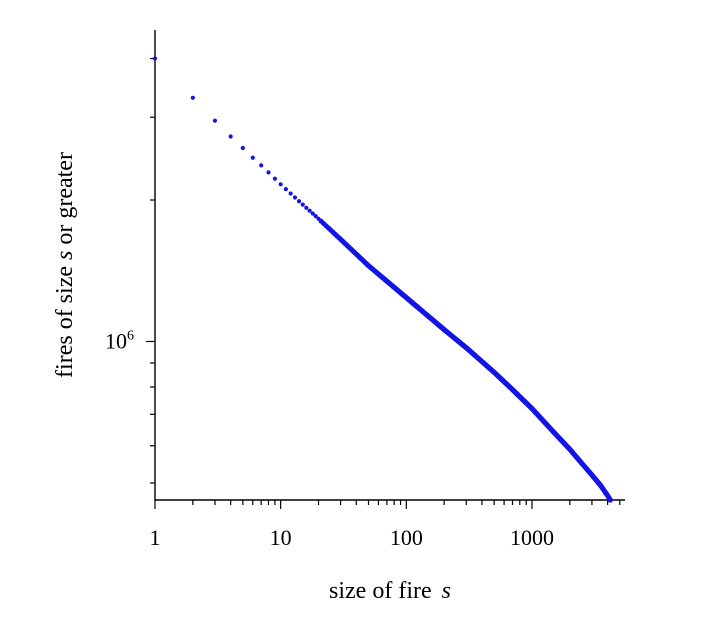  I want to click on y-axis-variable: s, so click(65, 255).